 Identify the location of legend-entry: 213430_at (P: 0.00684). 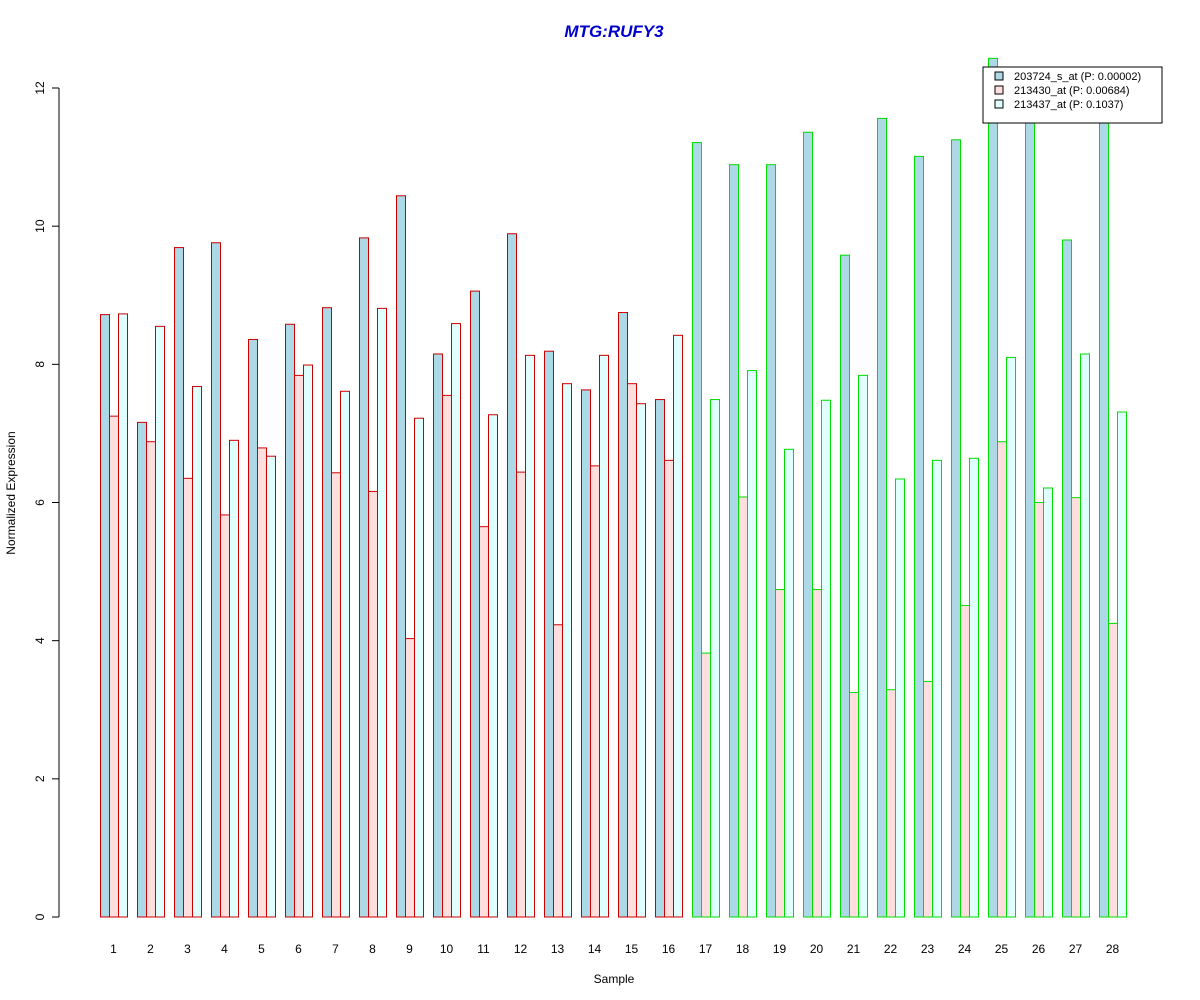
(1072, 91).